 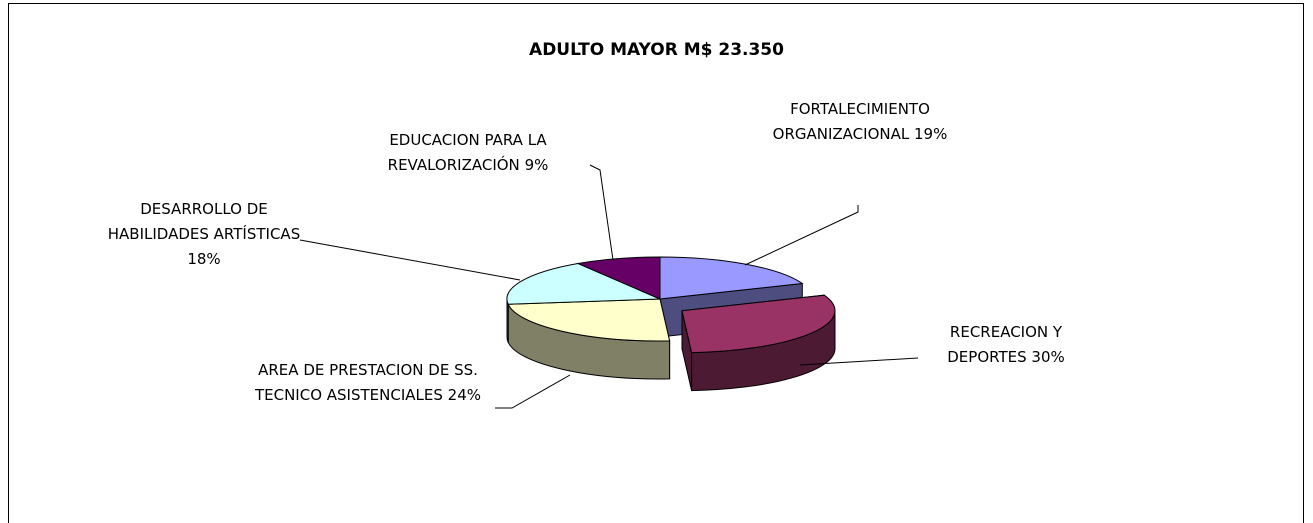 I want to click on value-label: 18%, so click(x=204, y=259).